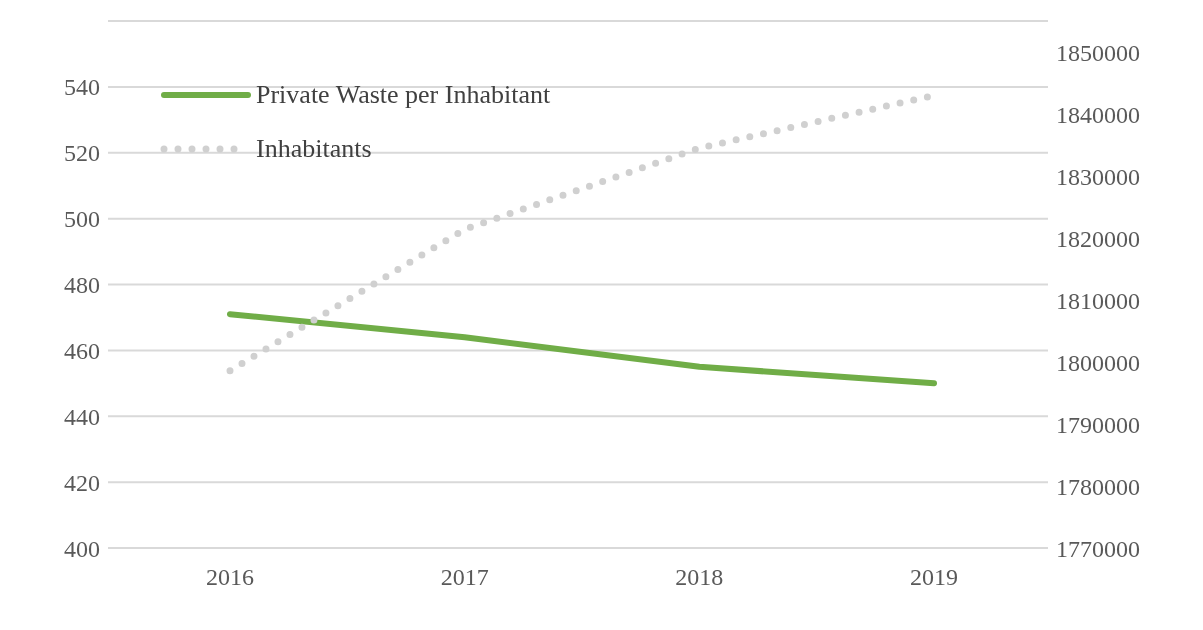 This screenshot has height=630, width=1203. I want to click on y-tick-label: 500, so click(82, 219).